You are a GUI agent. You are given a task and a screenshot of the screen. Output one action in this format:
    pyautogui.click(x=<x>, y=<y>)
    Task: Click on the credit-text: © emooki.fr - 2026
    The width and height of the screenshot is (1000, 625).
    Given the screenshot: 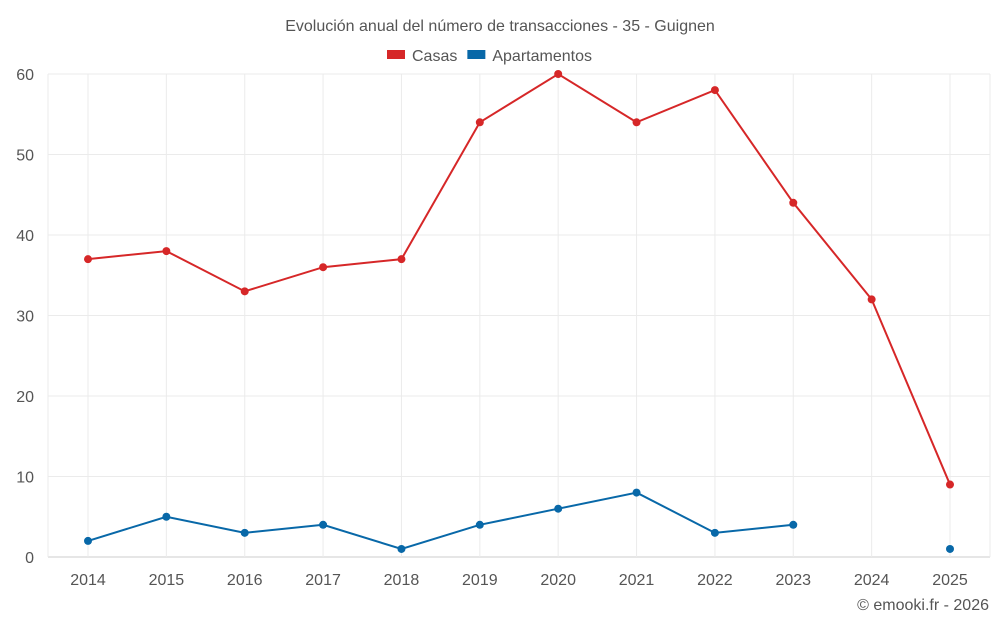 What is the action you would take?
    pyautogui.click(x=923, y=605)
    